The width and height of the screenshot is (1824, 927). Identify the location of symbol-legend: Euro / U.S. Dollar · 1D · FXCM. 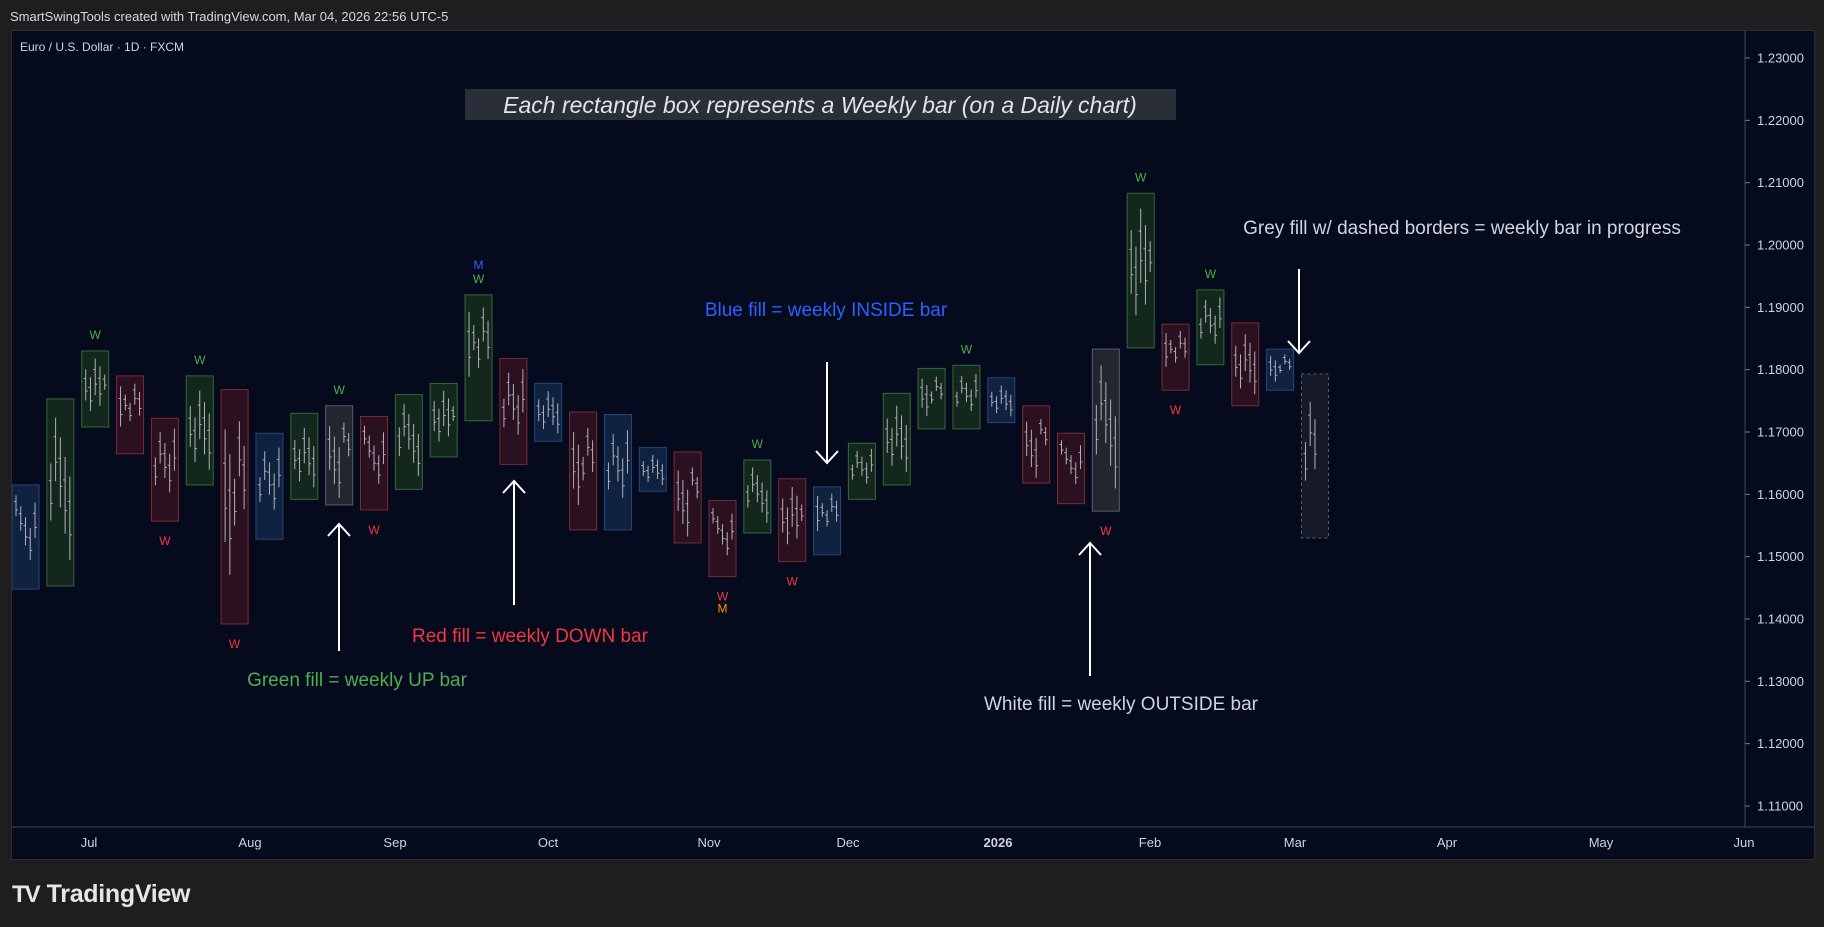
(102, 47).